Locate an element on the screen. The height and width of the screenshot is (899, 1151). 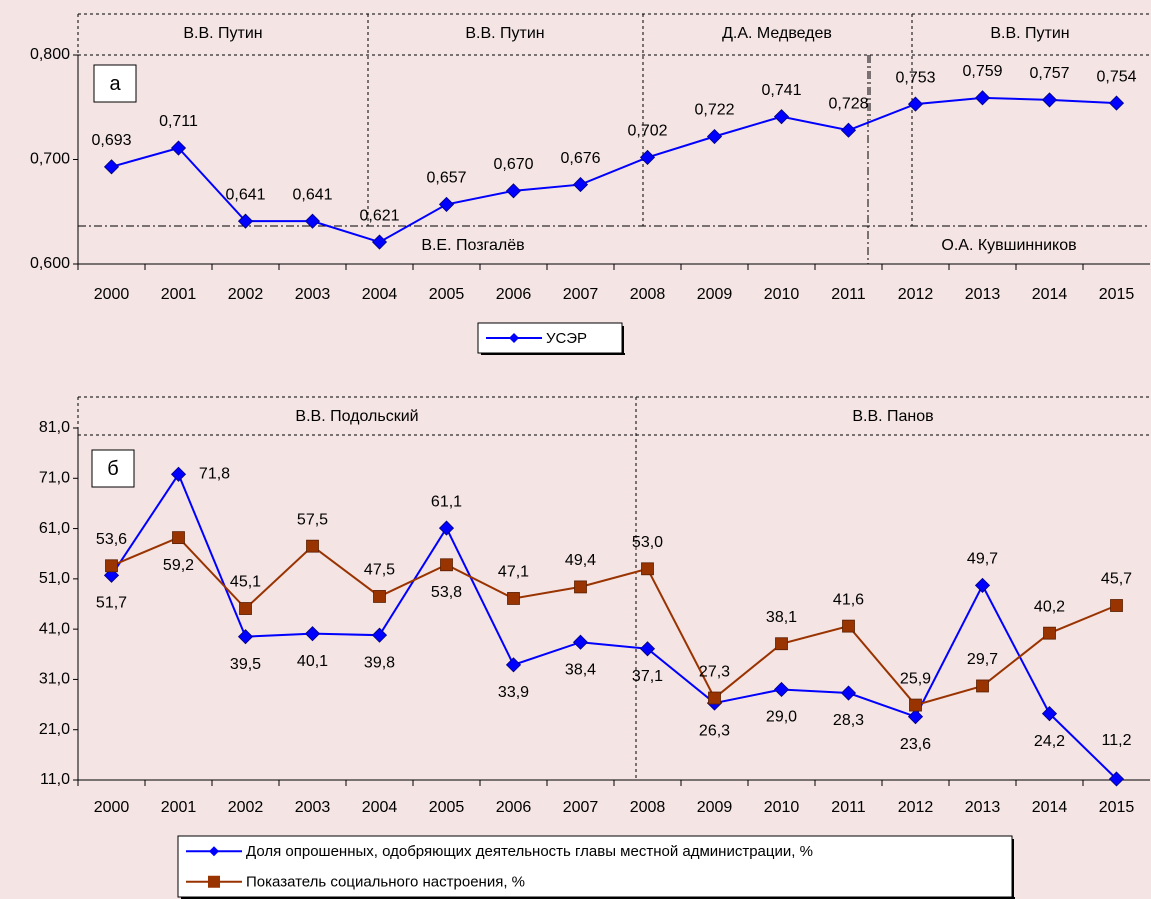
data-label: 47,5 is located at coordinates (379, 570).